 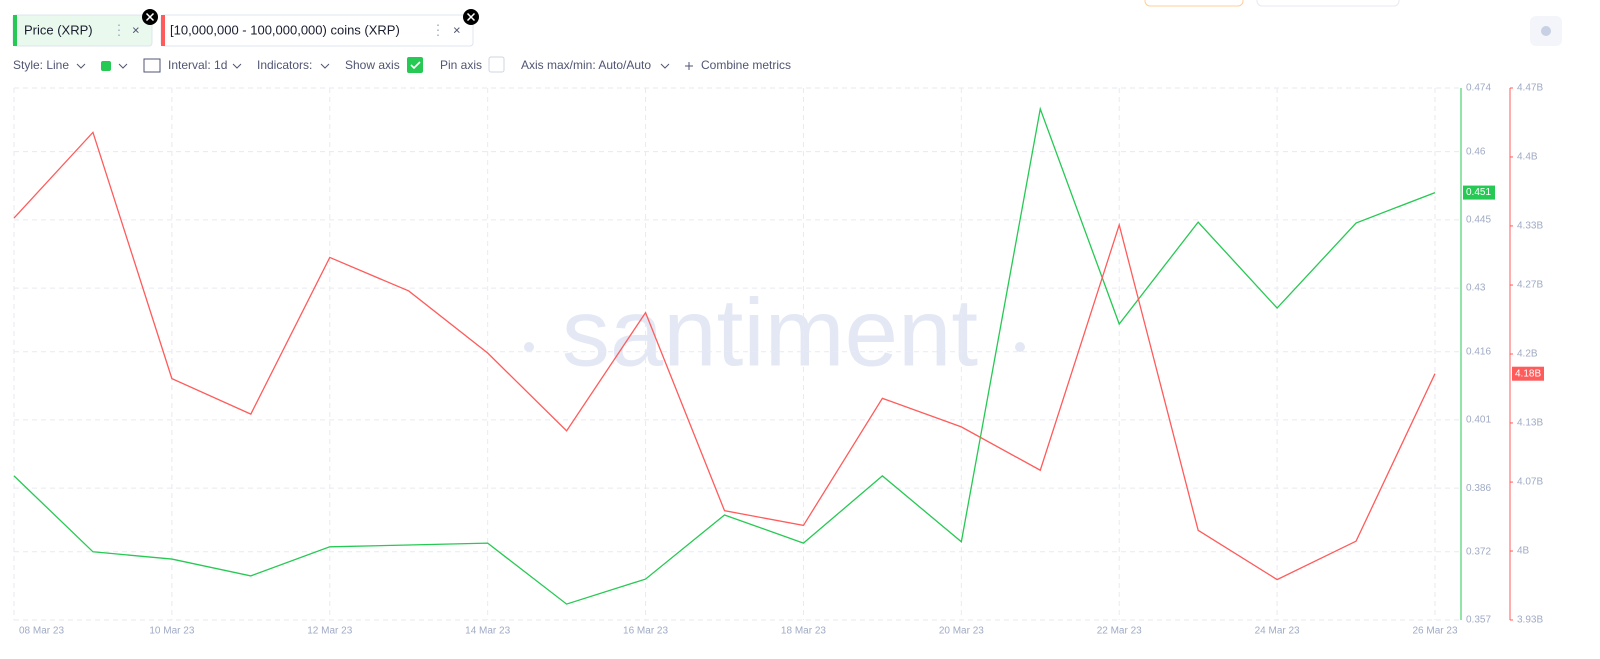 I want to click on show-axis-checkbox, so click(x=415, y=65).